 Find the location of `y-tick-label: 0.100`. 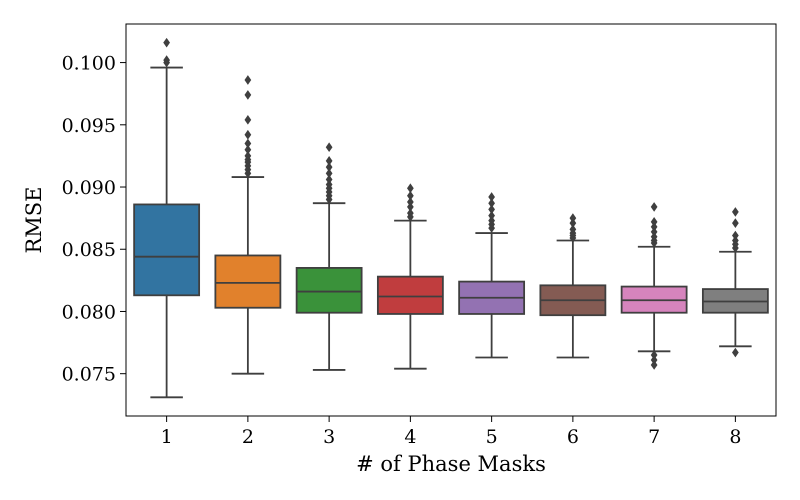

y-tick-label: 0.100 is located at coordinates (89, 64).